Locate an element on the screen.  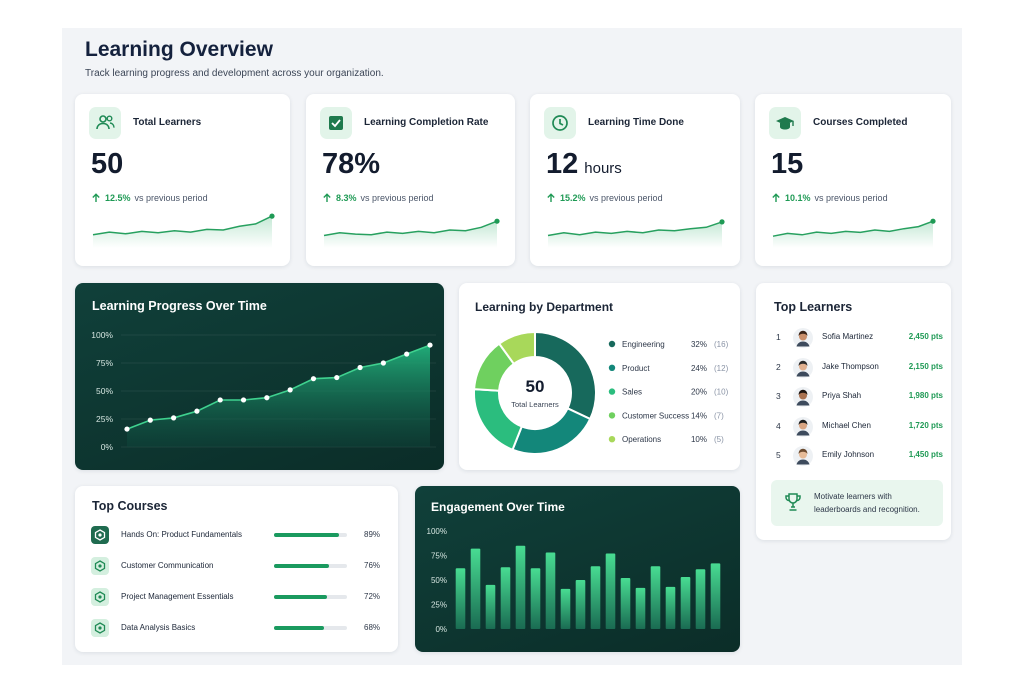
learner-points: 1,450 pts is located at coordinates (925, 454).